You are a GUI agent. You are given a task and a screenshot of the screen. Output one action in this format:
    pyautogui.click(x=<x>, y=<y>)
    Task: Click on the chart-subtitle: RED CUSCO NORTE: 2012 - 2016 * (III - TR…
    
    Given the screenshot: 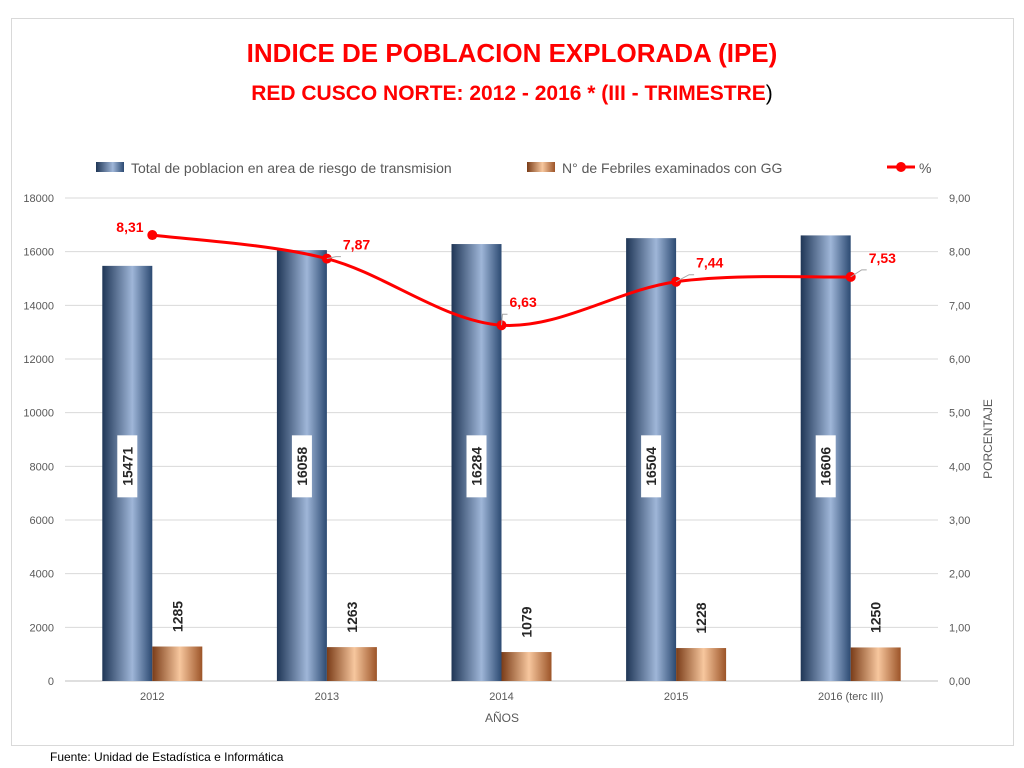 What is the action you would take?
    pyautogui.click(x=512, y=93)
    